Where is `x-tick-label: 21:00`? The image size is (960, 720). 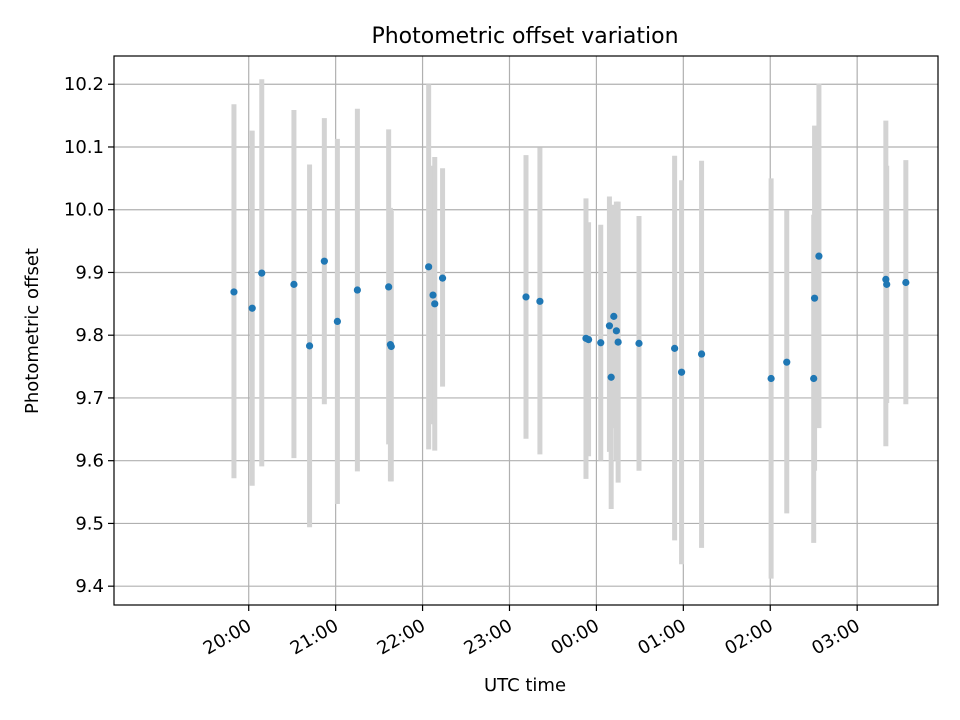
x-tick-label: 21:00 is located at coordinates (314, 637).